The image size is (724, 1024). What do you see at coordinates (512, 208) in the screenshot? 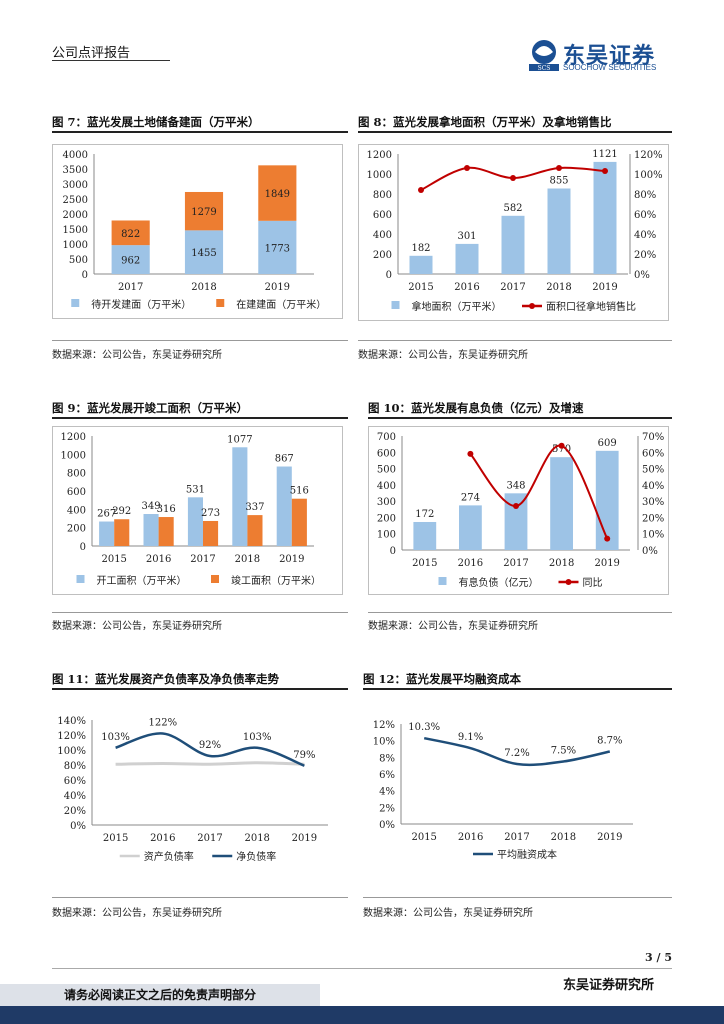
I see `bar-value-label: 582` at bounding box center [512, 208].